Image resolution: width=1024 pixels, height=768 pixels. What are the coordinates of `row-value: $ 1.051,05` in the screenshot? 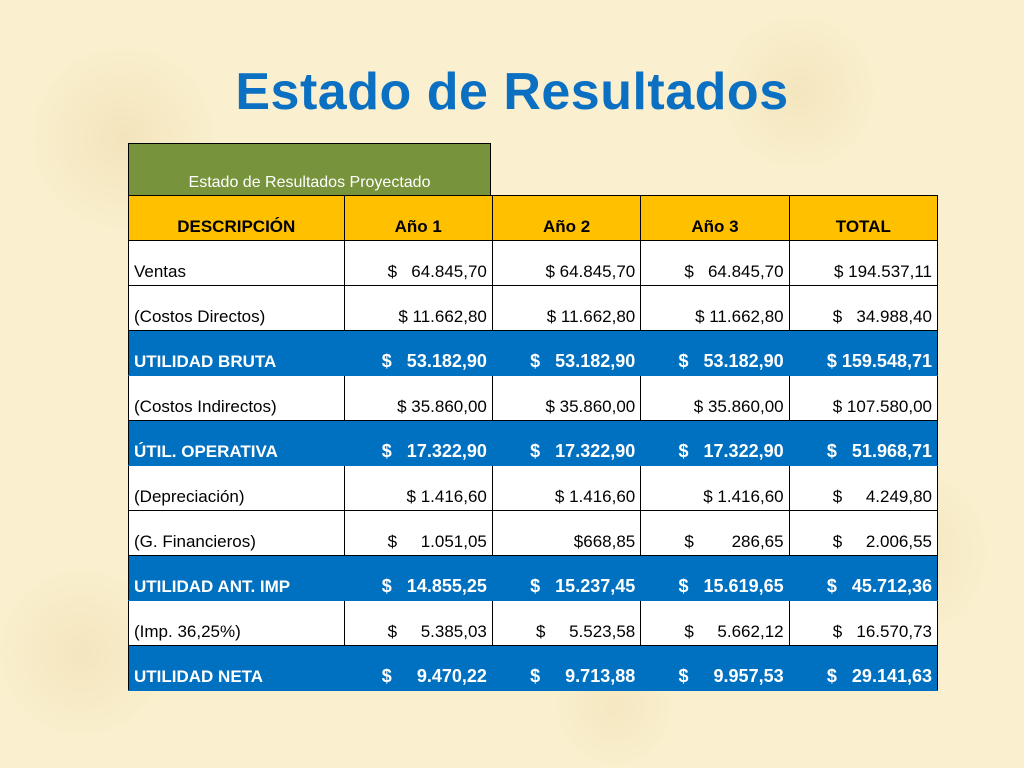 It's located at (418, 533).